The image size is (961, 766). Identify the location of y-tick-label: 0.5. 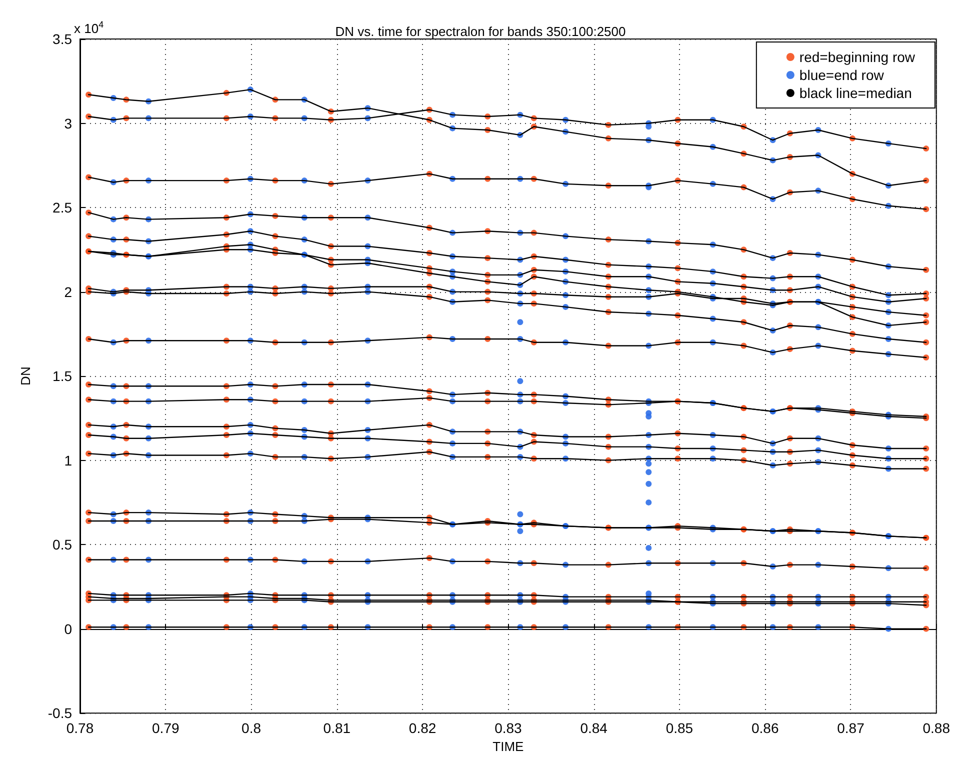
(62, 544).